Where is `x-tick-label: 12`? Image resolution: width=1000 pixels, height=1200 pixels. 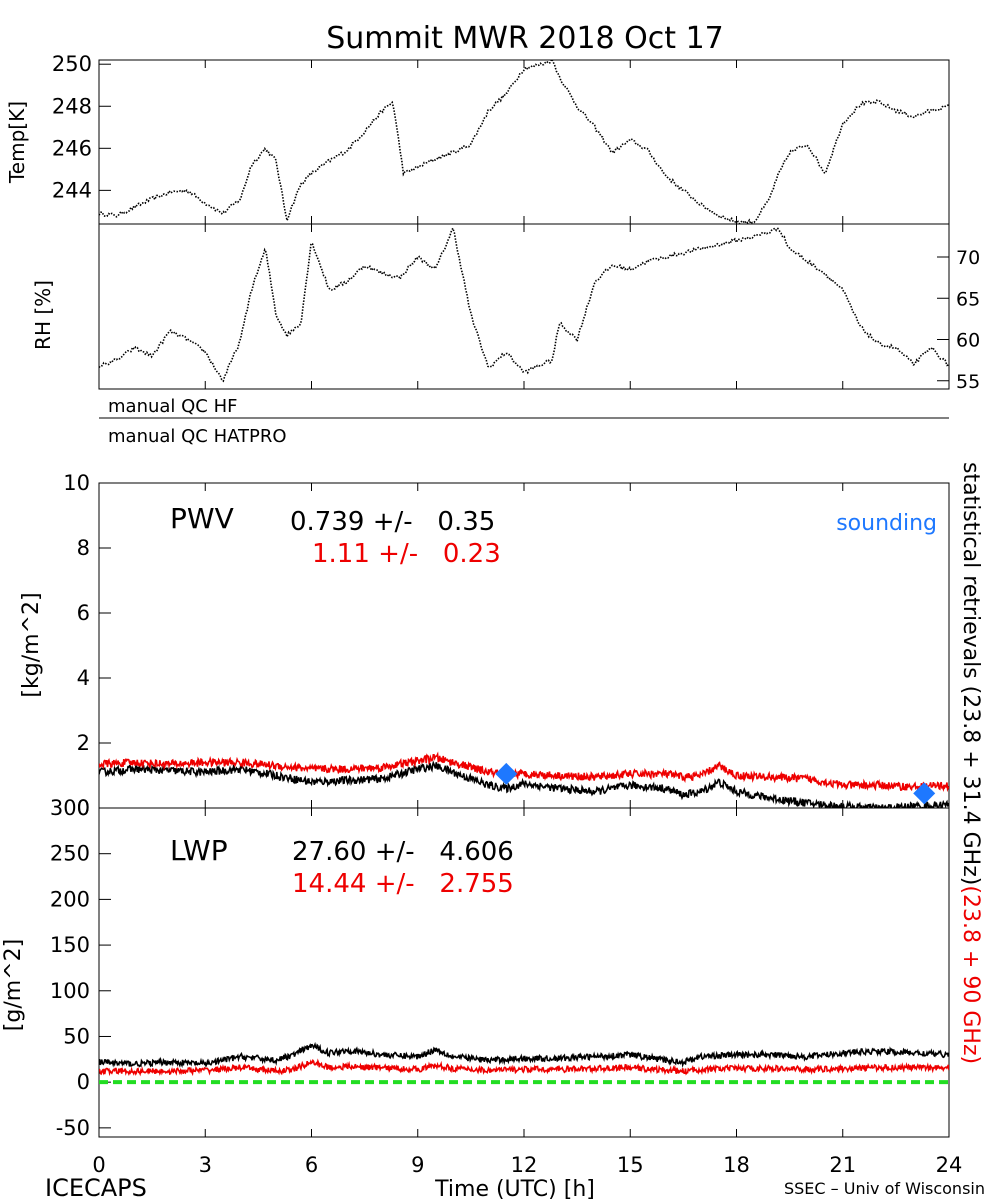 x-tick-label: 12 is located at coordinates (524, 1165).